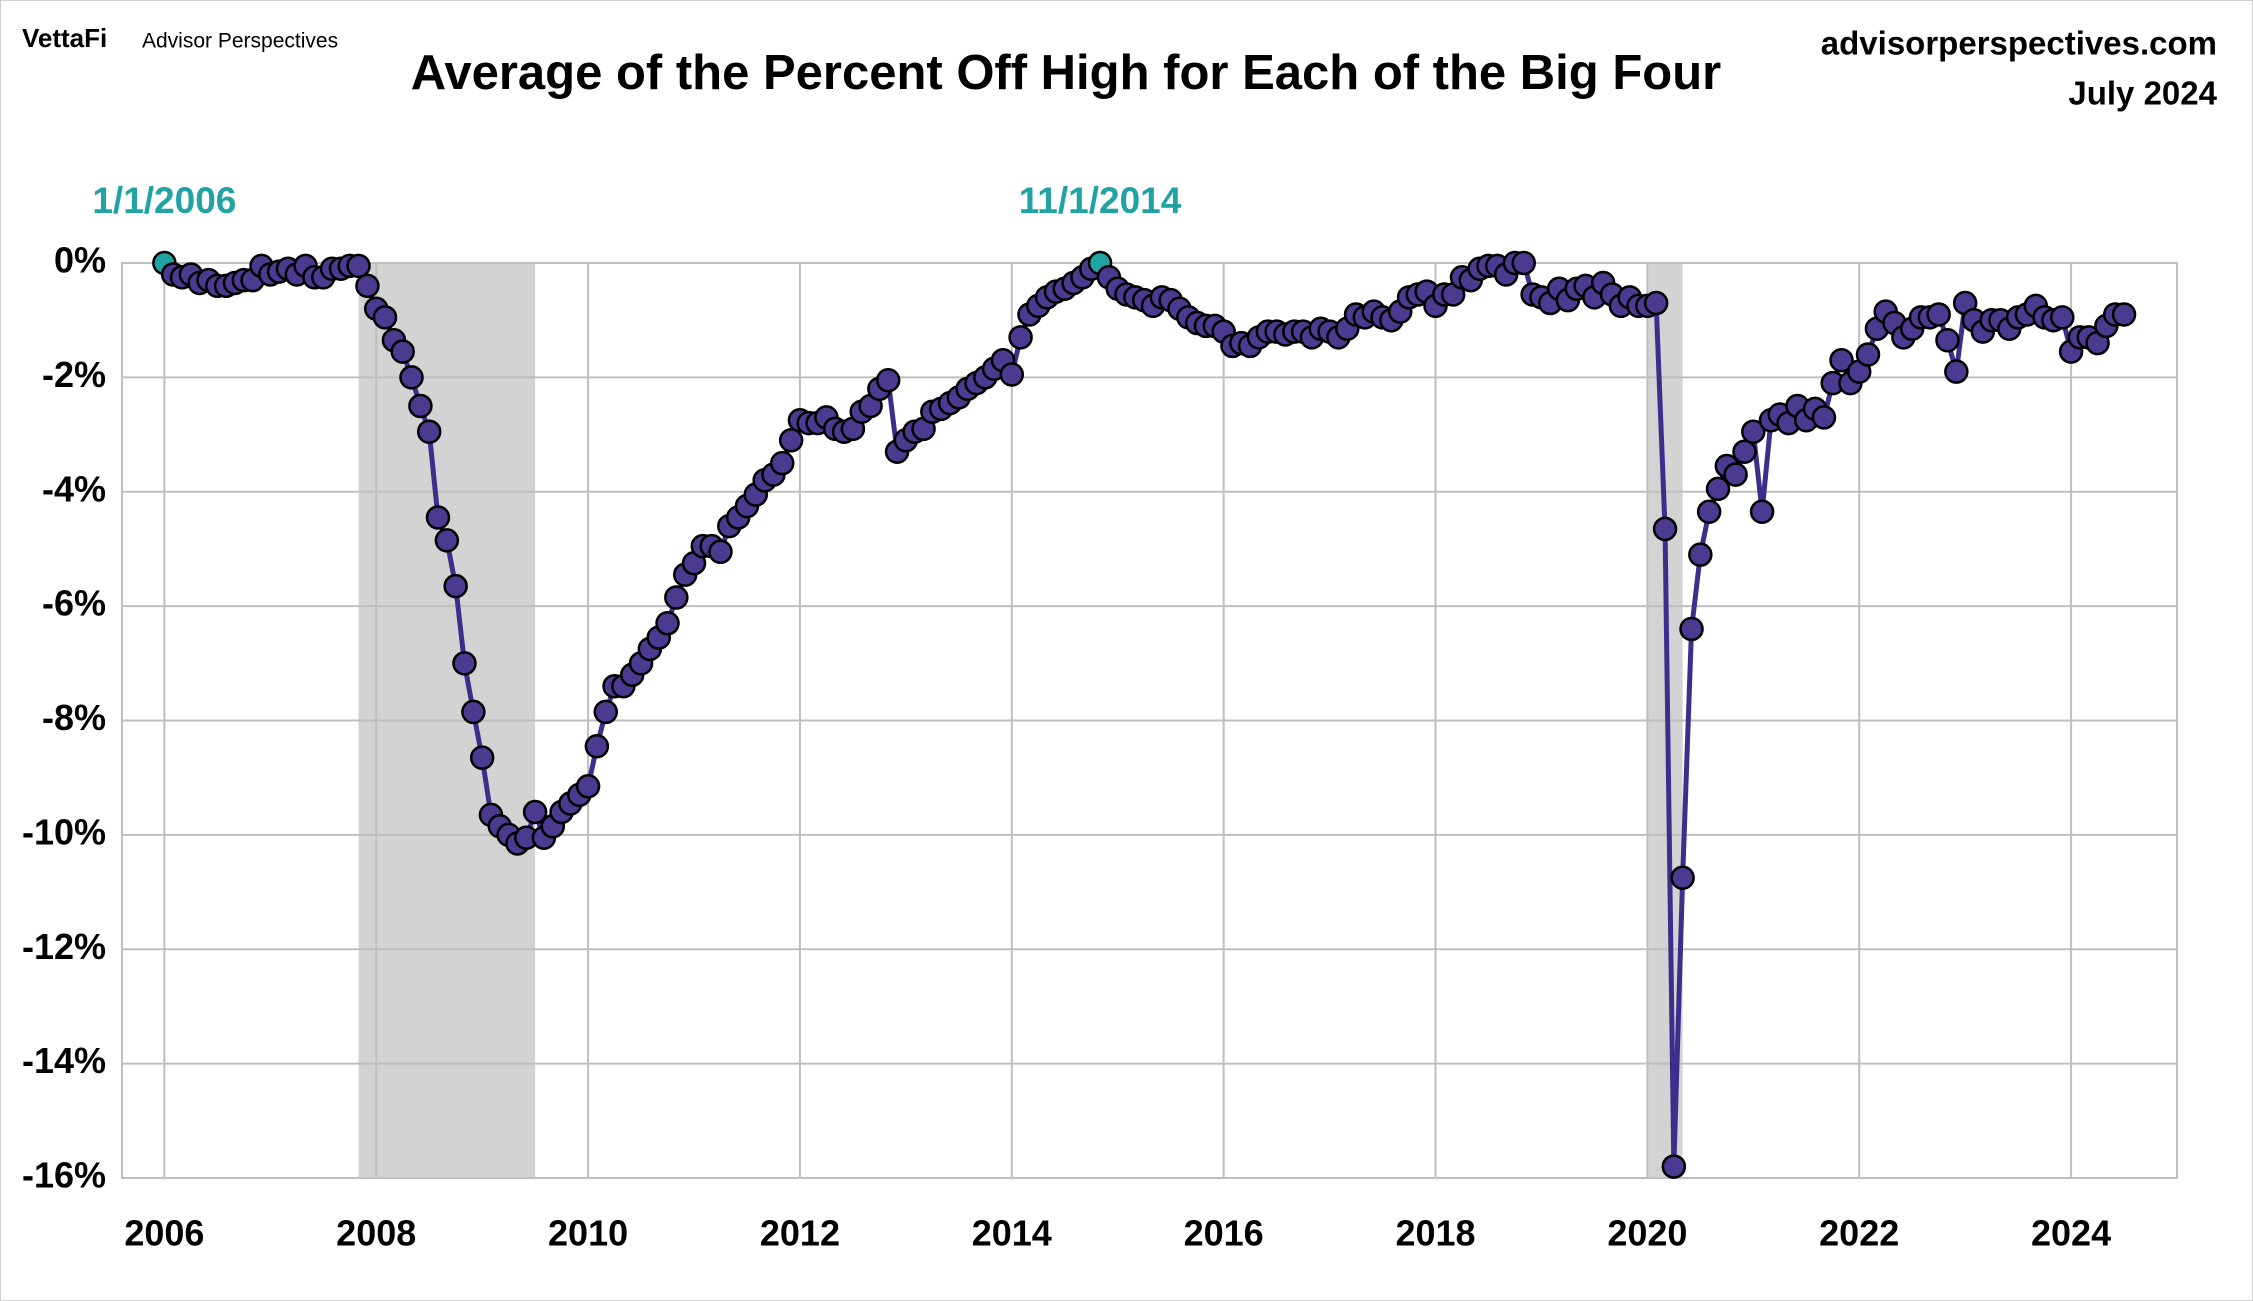 The image size is (2253, 1301). I want to click on y-tick-label: -2%, so click(74, 374).